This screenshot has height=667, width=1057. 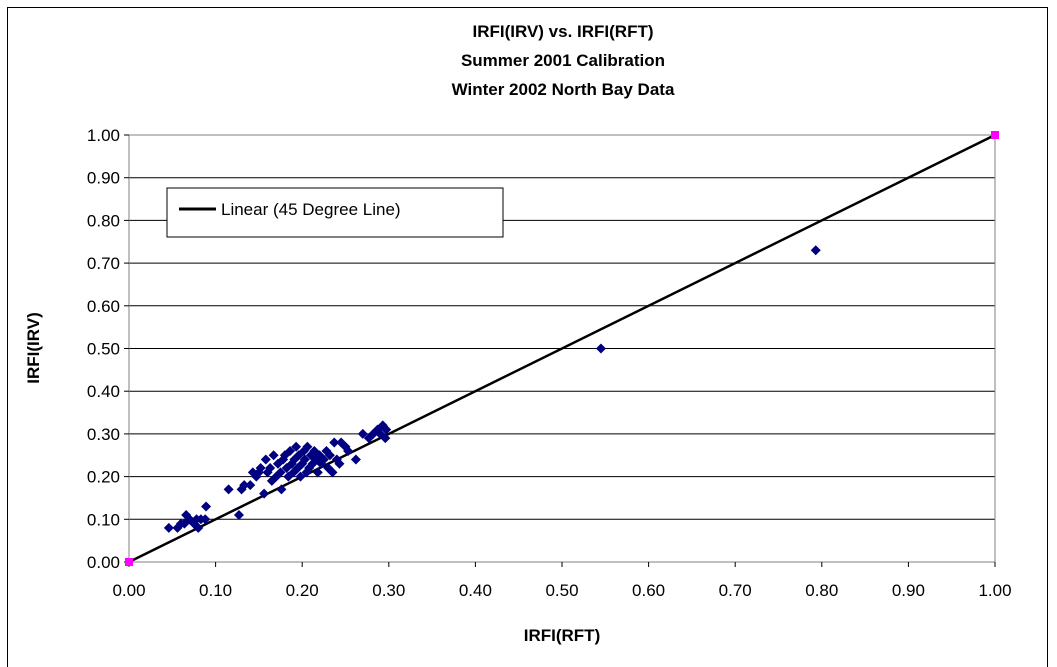 What do you see at coordinates (103, 562) in the screenshot?
I see `y-tick-label: 0.00` at bounding box center [103, 562].